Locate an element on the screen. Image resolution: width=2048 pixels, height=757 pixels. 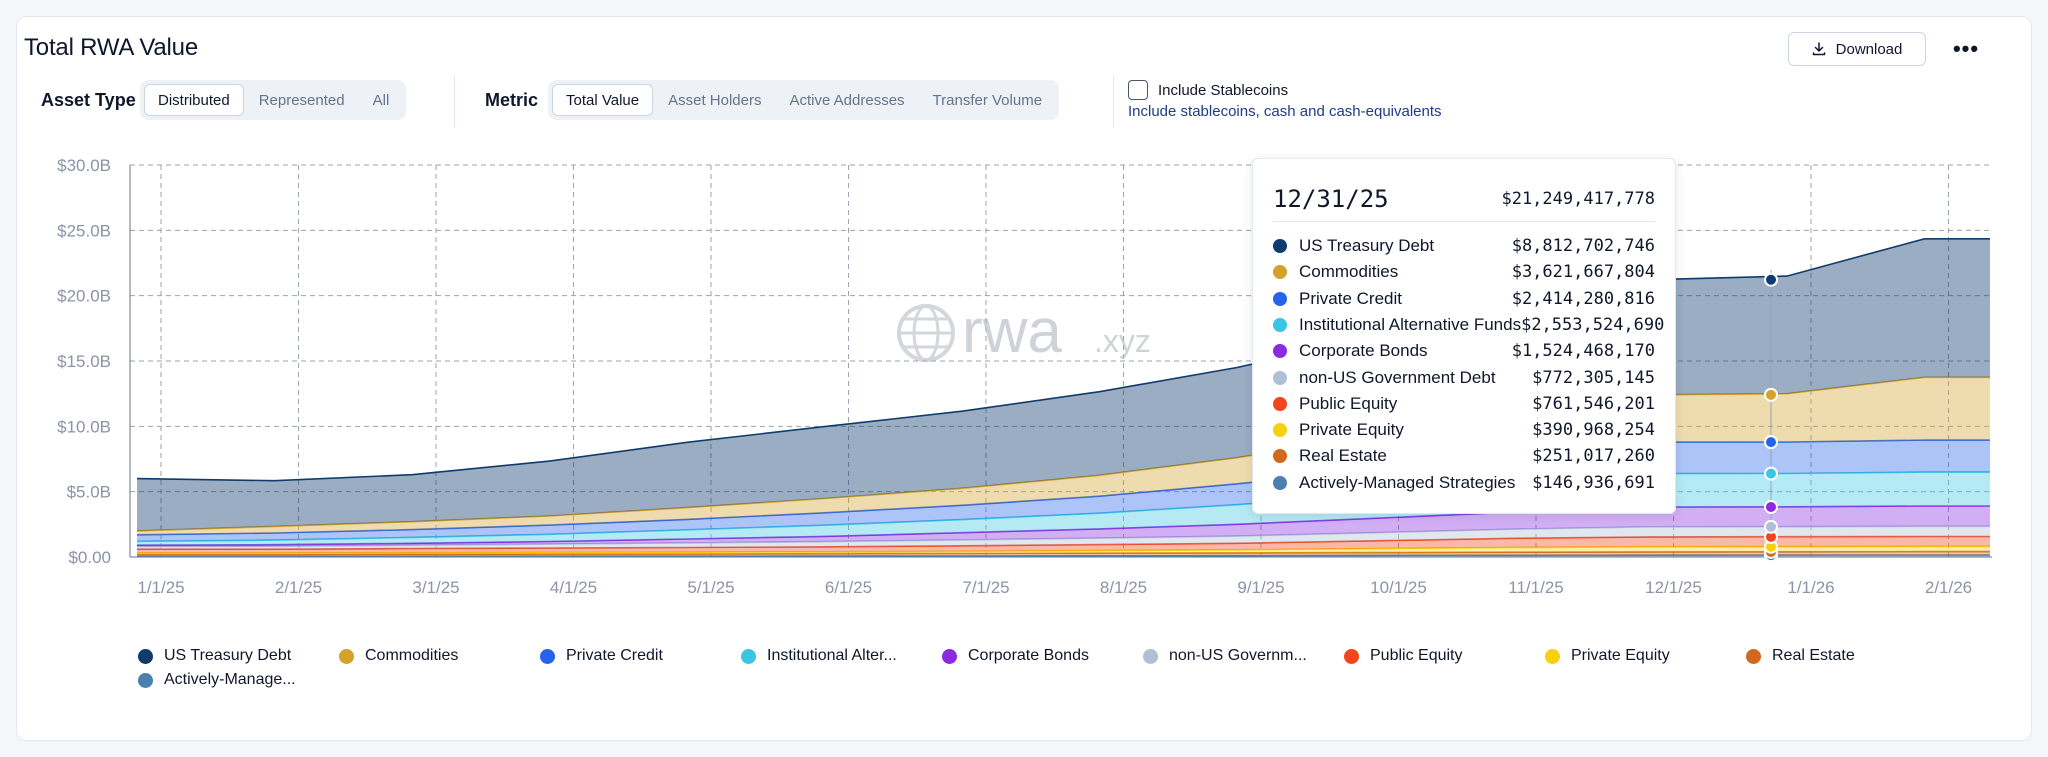
tooltip-total: $21,249,417,778 is located at coordinates (1578, 199).